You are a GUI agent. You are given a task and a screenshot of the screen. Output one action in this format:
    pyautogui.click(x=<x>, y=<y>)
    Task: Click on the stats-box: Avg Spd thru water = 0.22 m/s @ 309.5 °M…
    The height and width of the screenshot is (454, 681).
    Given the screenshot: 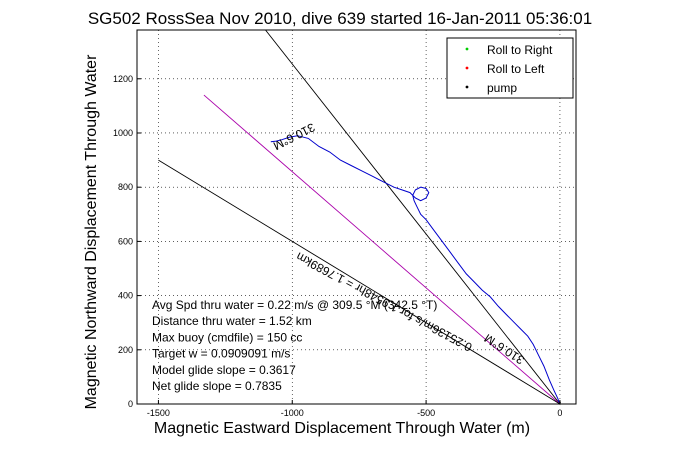 What is the action you would take?
    pyautogui.click(x=294, y=345)
    